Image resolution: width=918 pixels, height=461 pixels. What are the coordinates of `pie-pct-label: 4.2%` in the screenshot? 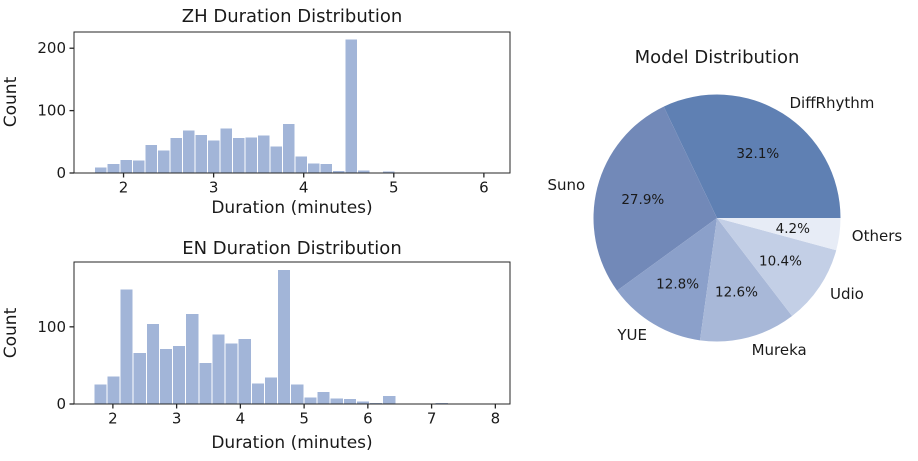 It's located at (793, 229).